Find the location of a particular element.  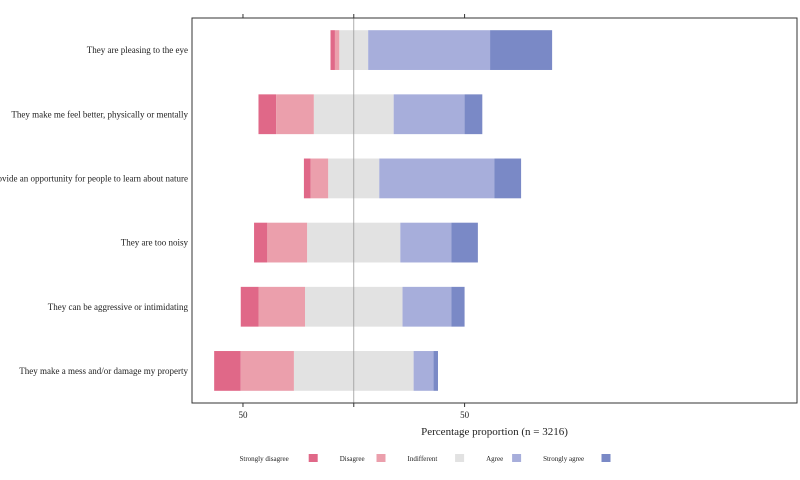

legend-label: Agree is located at coordinates (494, 459).